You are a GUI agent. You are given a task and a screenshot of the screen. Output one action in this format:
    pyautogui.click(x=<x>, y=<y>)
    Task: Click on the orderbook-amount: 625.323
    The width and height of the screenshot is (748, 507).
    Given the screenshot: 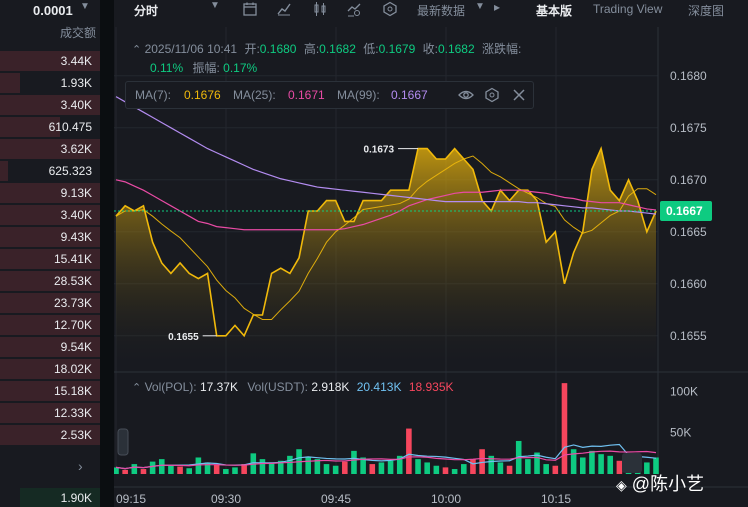 What is the action you would take?
    pyautogui.click(x=70, y=171)
    